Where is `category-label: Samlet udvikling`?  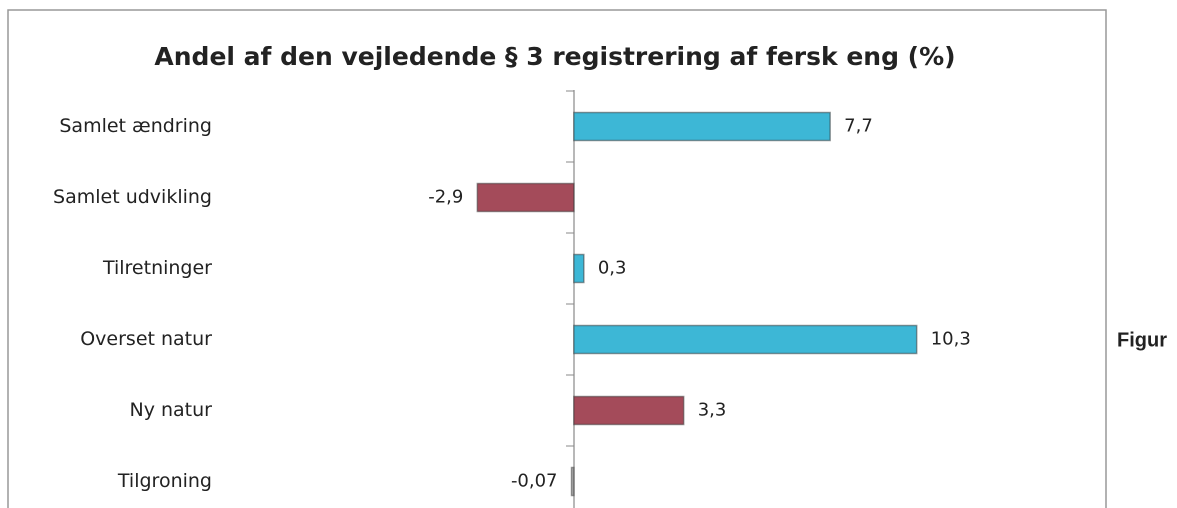 category-label: Samlet udvikling is located at coordinates (132, 197).